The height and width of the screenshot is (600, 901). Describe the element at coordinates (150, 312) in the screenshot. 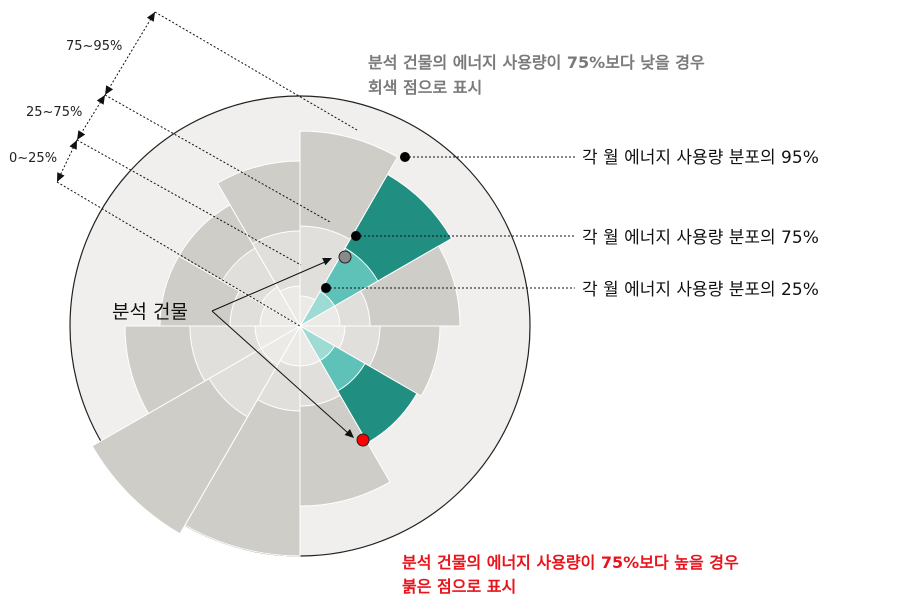

I see `building-label: 분석 건물` at that location.